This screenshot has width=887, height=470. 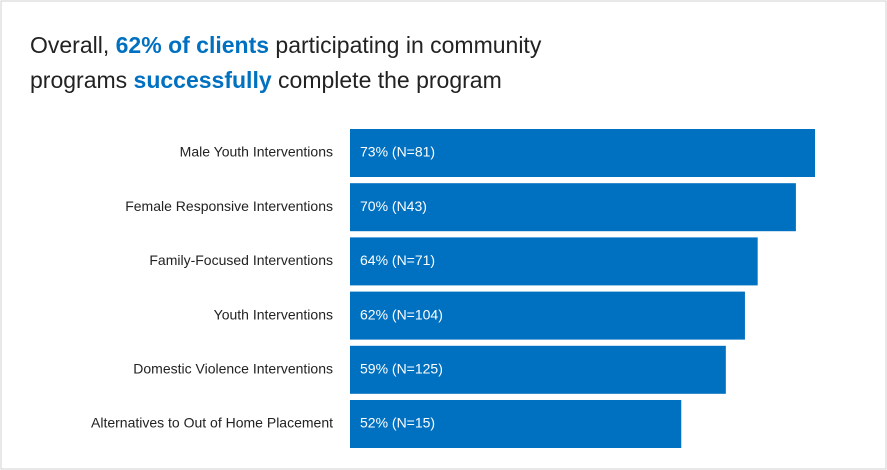 What do you see at coordinates (82, 80) in the screenshot?
I see `title-part: programs` at bounding box center [82, 80].